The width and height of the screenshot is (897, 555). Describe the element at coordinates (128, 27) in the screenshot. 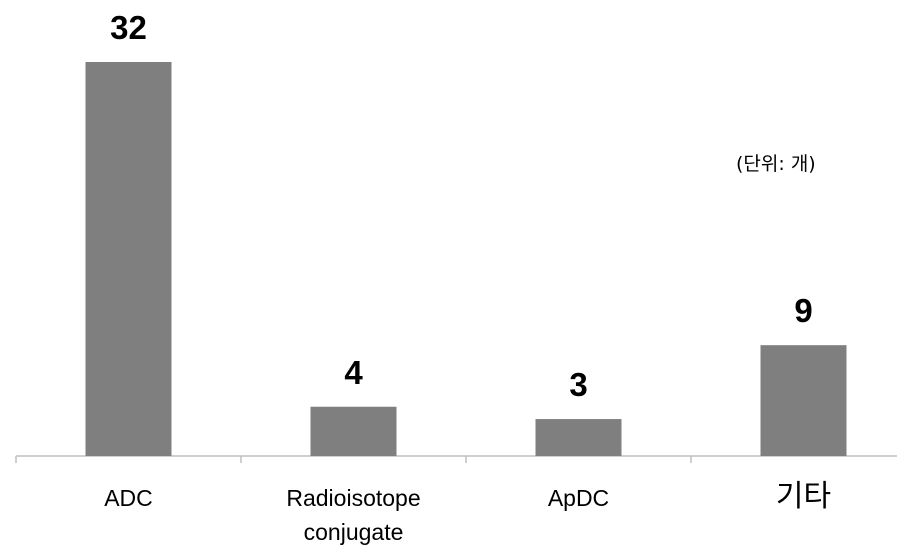

I see `value-label-0: 32` at that location.